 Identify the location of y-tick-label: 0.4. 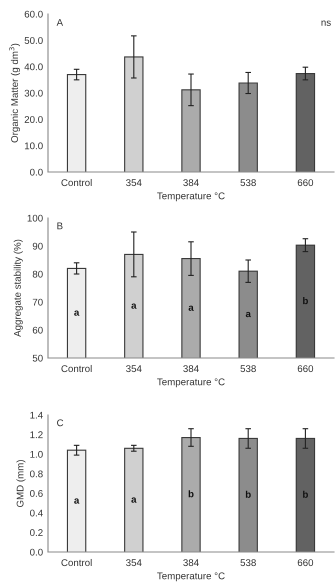
(36, 513).